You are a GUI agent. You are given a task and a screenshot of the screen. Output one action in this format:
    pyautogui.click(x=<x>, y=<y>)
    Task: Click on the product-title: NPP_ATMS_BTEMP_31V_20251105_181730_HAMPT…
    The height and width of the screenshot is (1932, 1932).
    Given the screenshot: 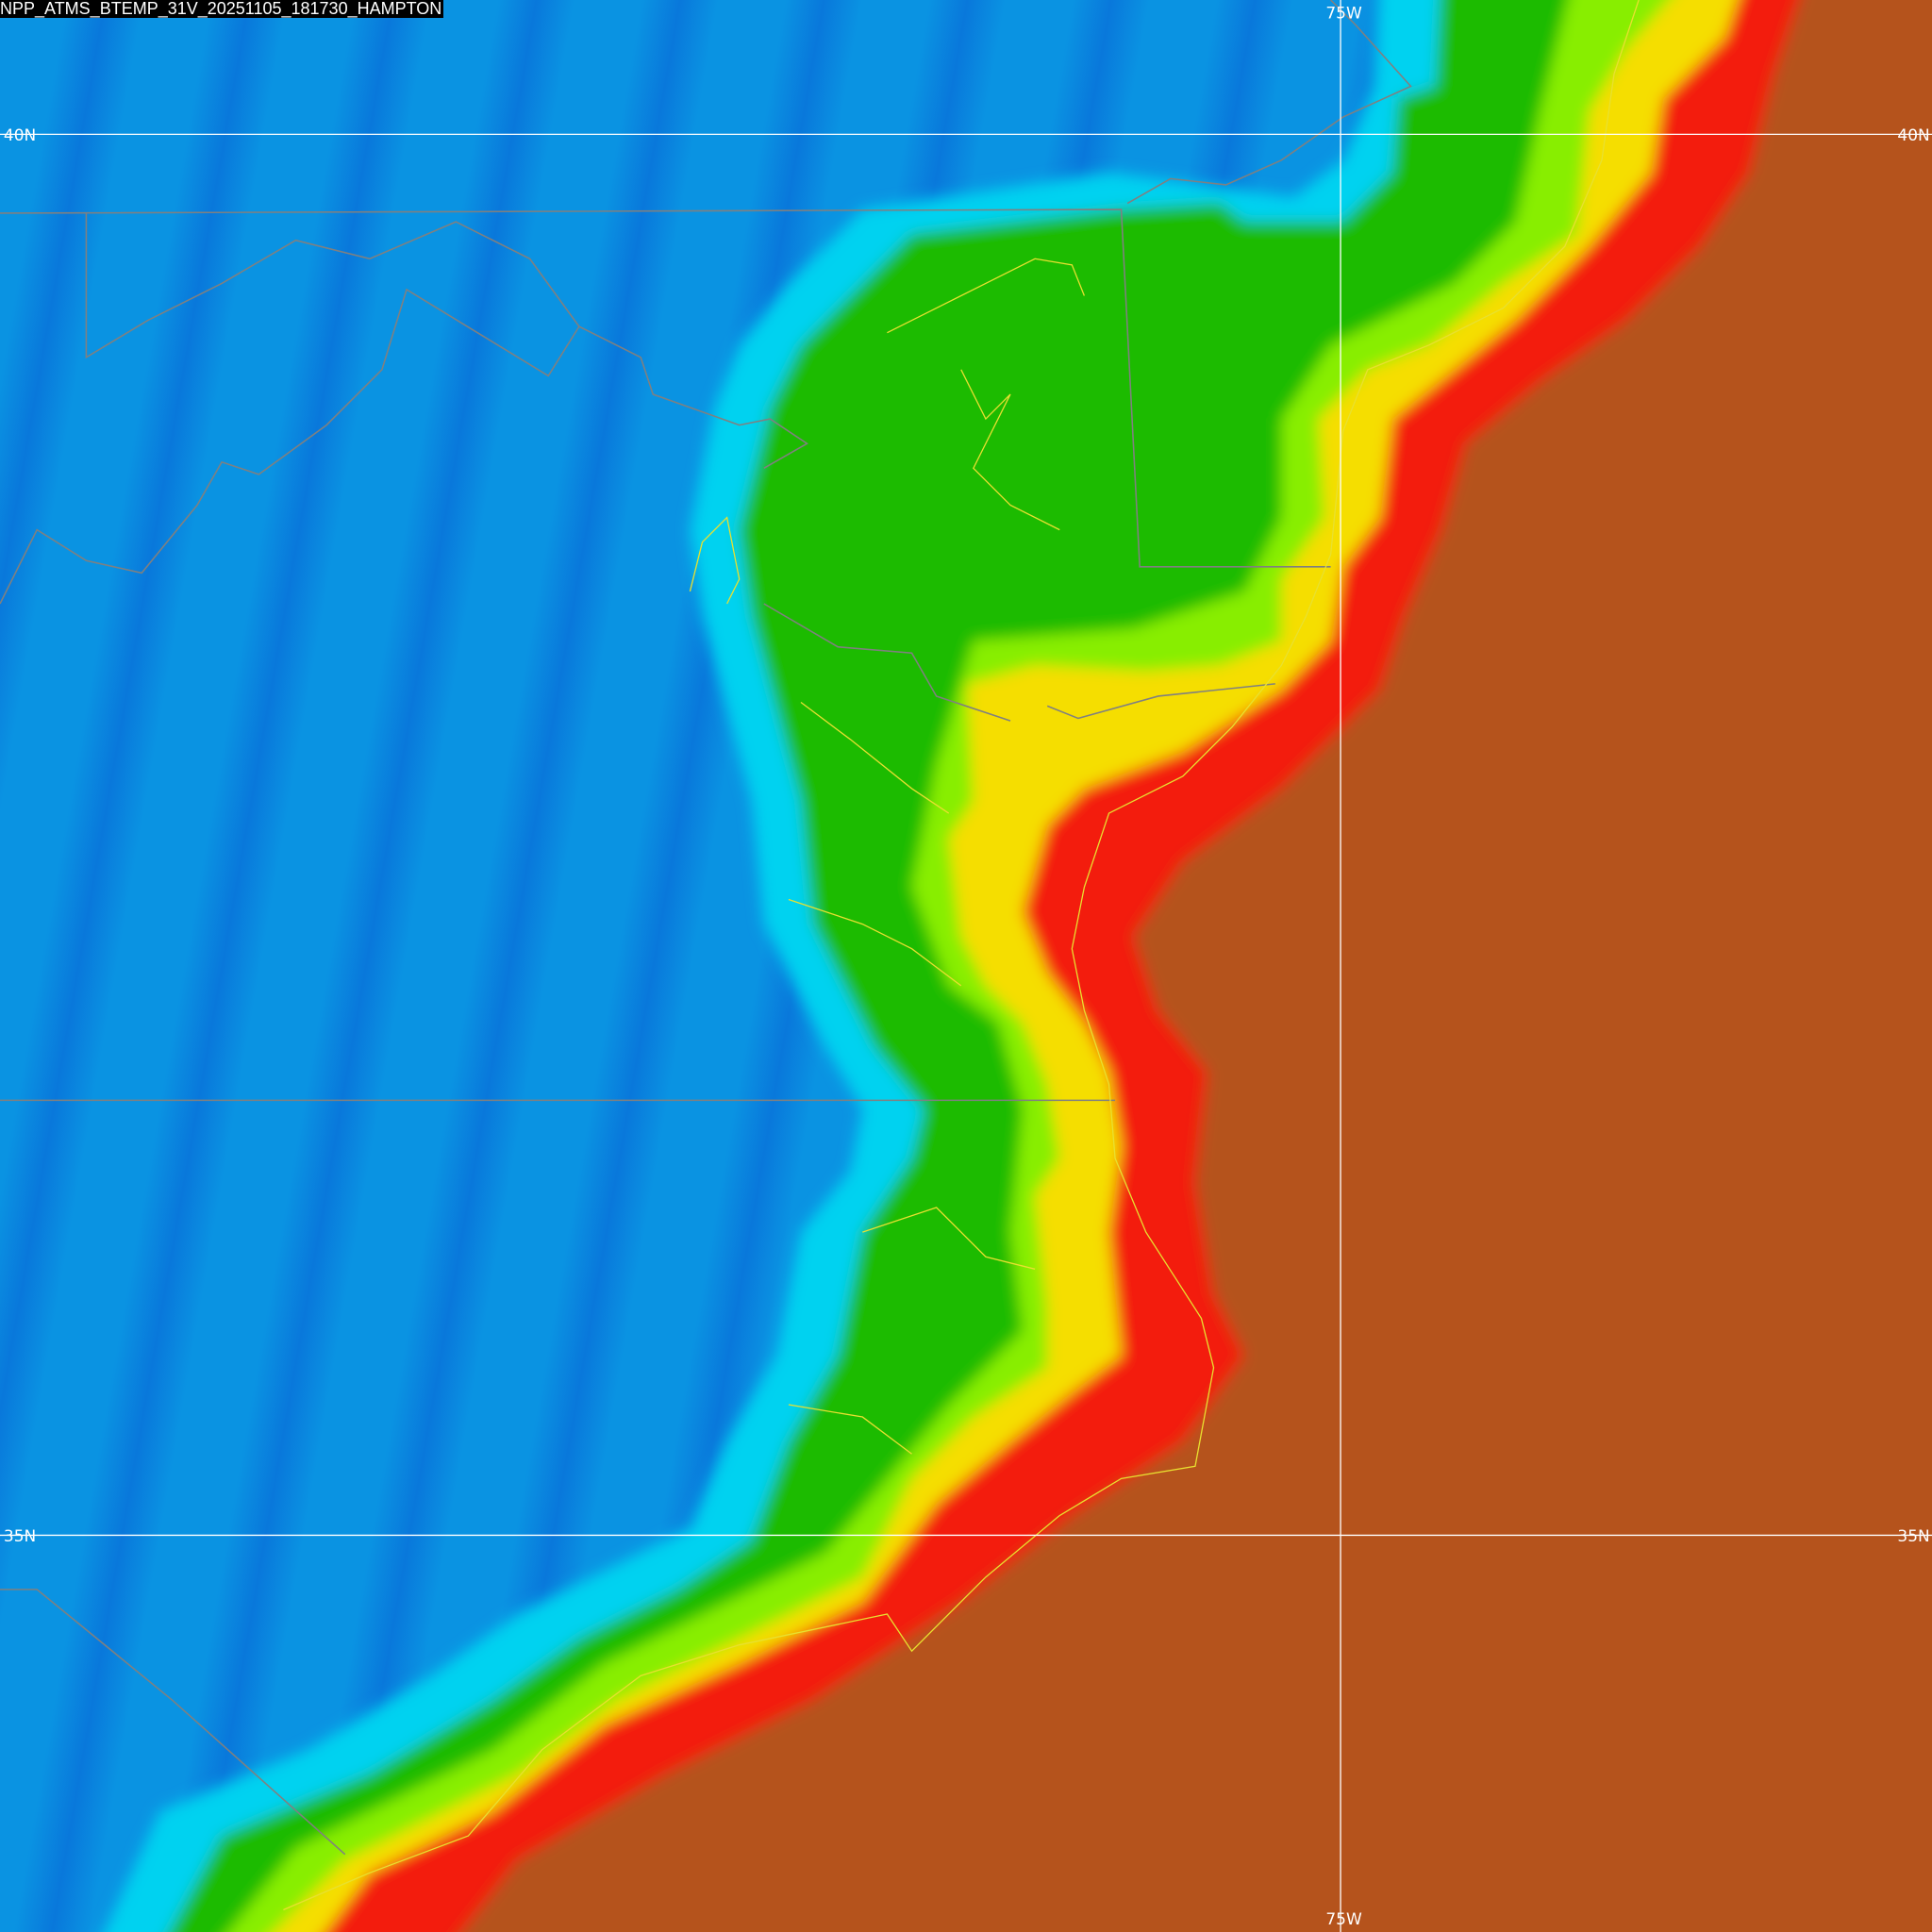 What is the action you would take?
    pyautogui.click(x=222, y=9)
    